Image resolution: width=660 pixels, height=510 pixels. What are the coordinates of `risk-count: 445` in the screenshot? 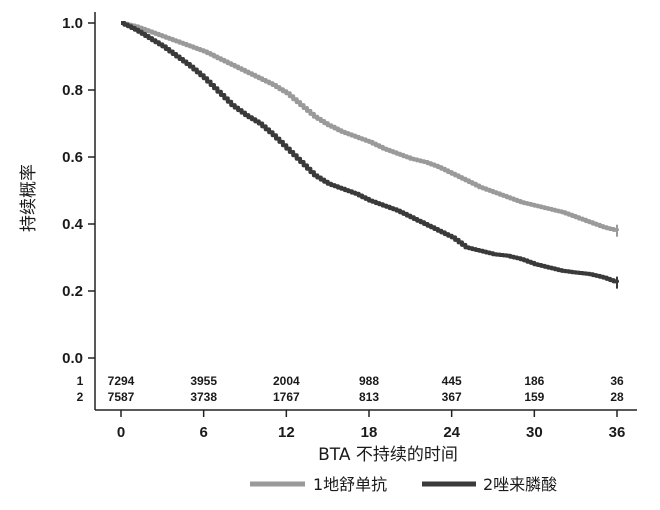 It's located at (452, 381).